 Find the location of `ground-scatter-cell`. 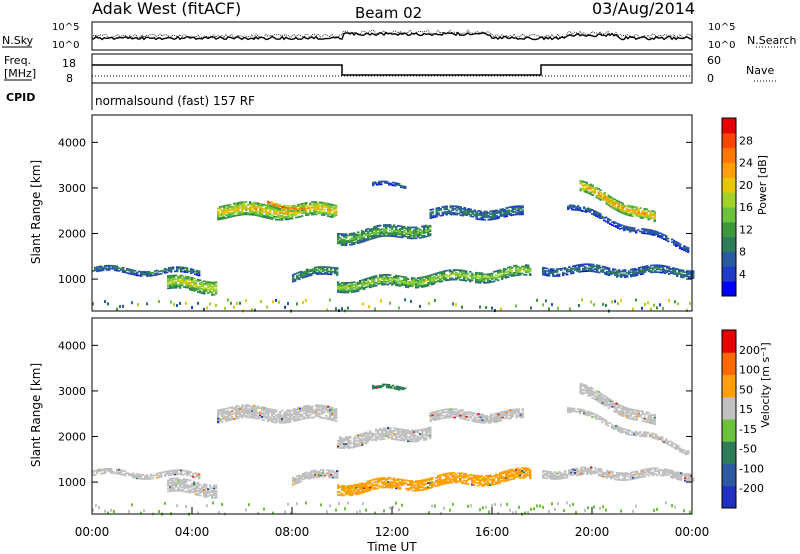

ground-scatter-cell is located at coordinates (549, 309).